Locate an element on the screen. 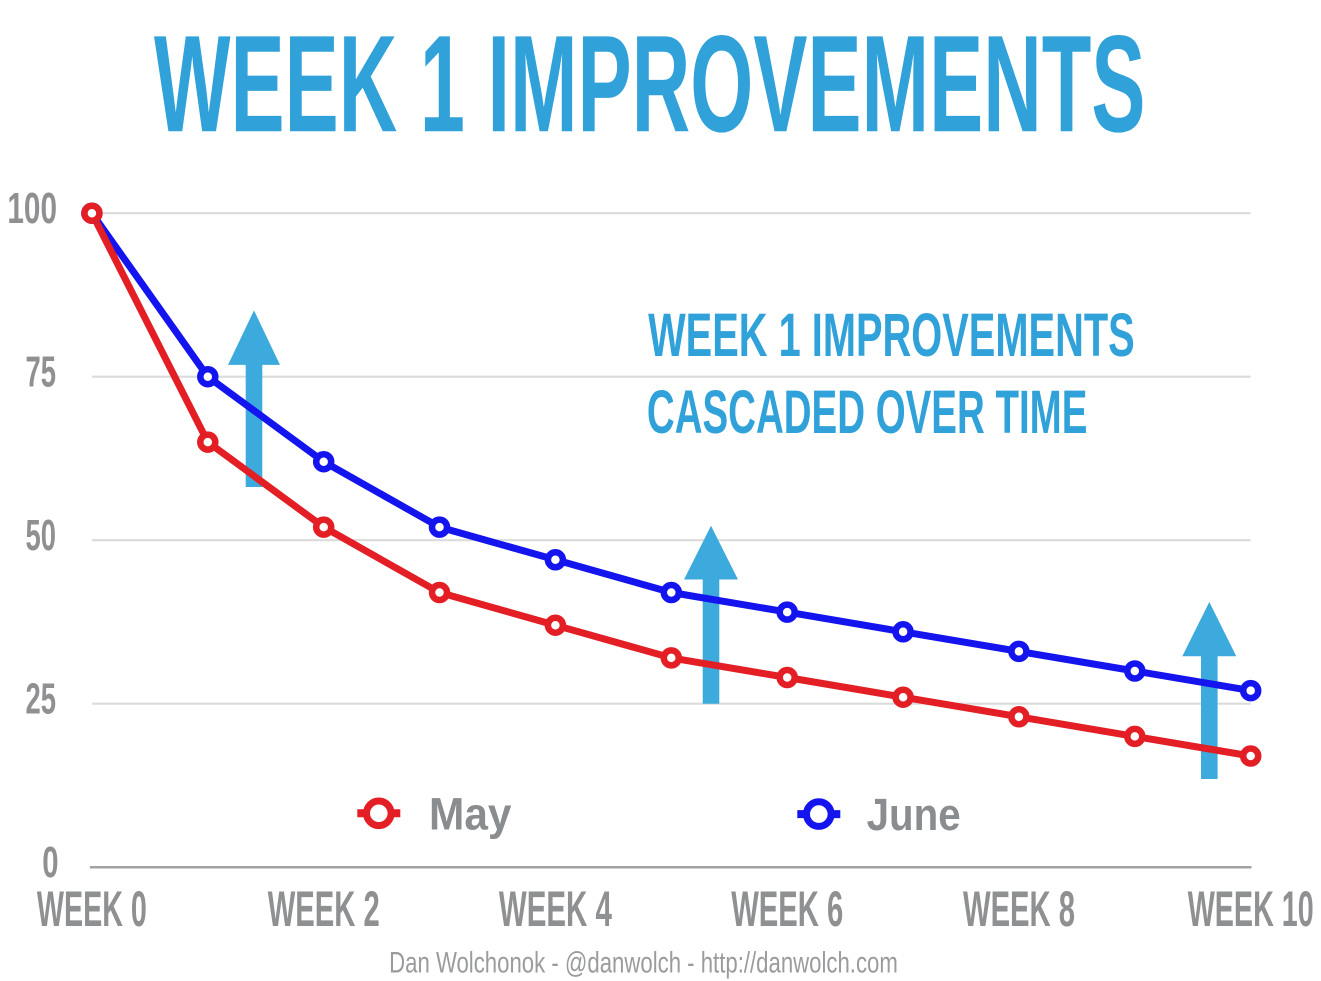  svg-text: WEEK 0 is located at coordinates (92, 909).